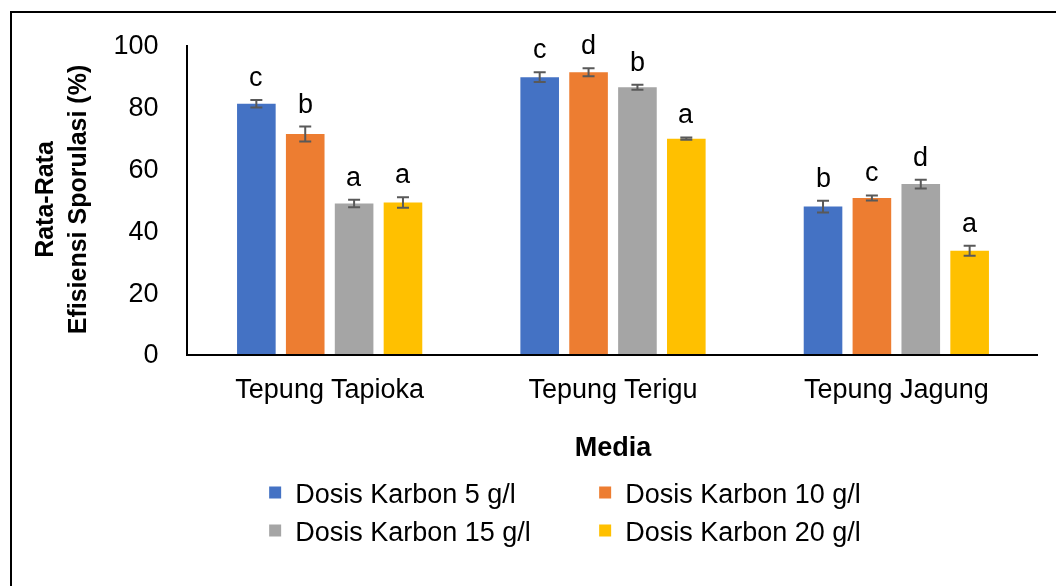 Image resolution: width=1056 pixels, height=586 pixels. What do you see at coordinates (143, 230) in the screenshot?
I see `y-tick-label: 40` at bounding box center [143, 230].